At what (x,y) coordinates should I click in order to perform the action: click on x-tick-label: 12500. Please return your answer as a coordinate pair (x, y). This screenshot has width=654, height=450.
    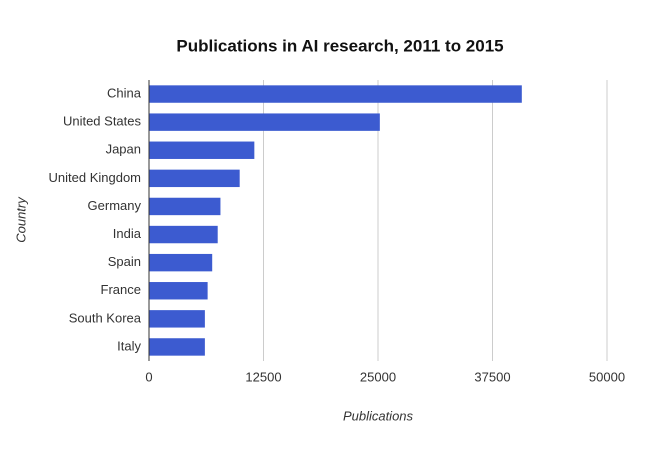
    Looking at the image, I should click on (263, 376).